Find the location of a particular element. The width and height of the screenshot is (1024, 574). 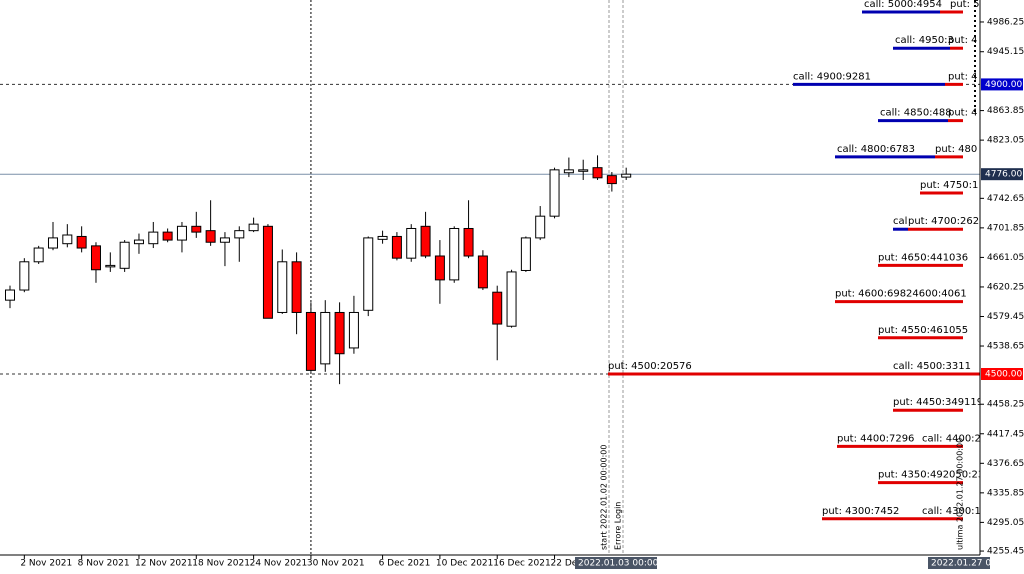

y-tick-label: 4701.85 is located at coordinates (1005, 228).